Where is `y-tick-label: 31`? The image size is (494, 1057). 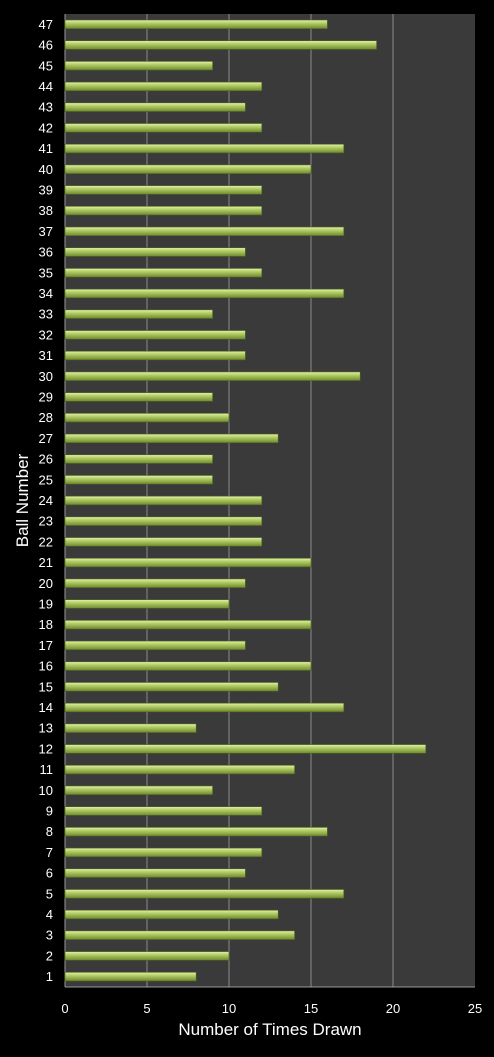
y-tick-label: 31 is located at coordinates (46, 355).